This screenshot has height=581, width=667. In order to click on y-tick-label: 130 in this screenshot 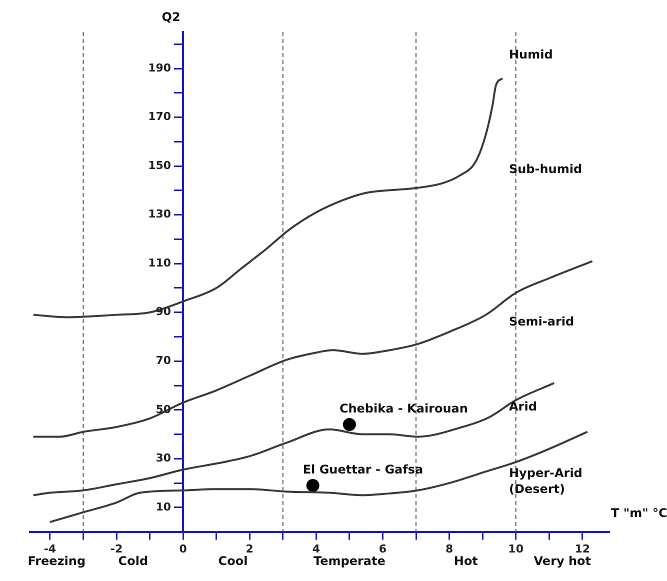, I will do `click(160, 214)`.